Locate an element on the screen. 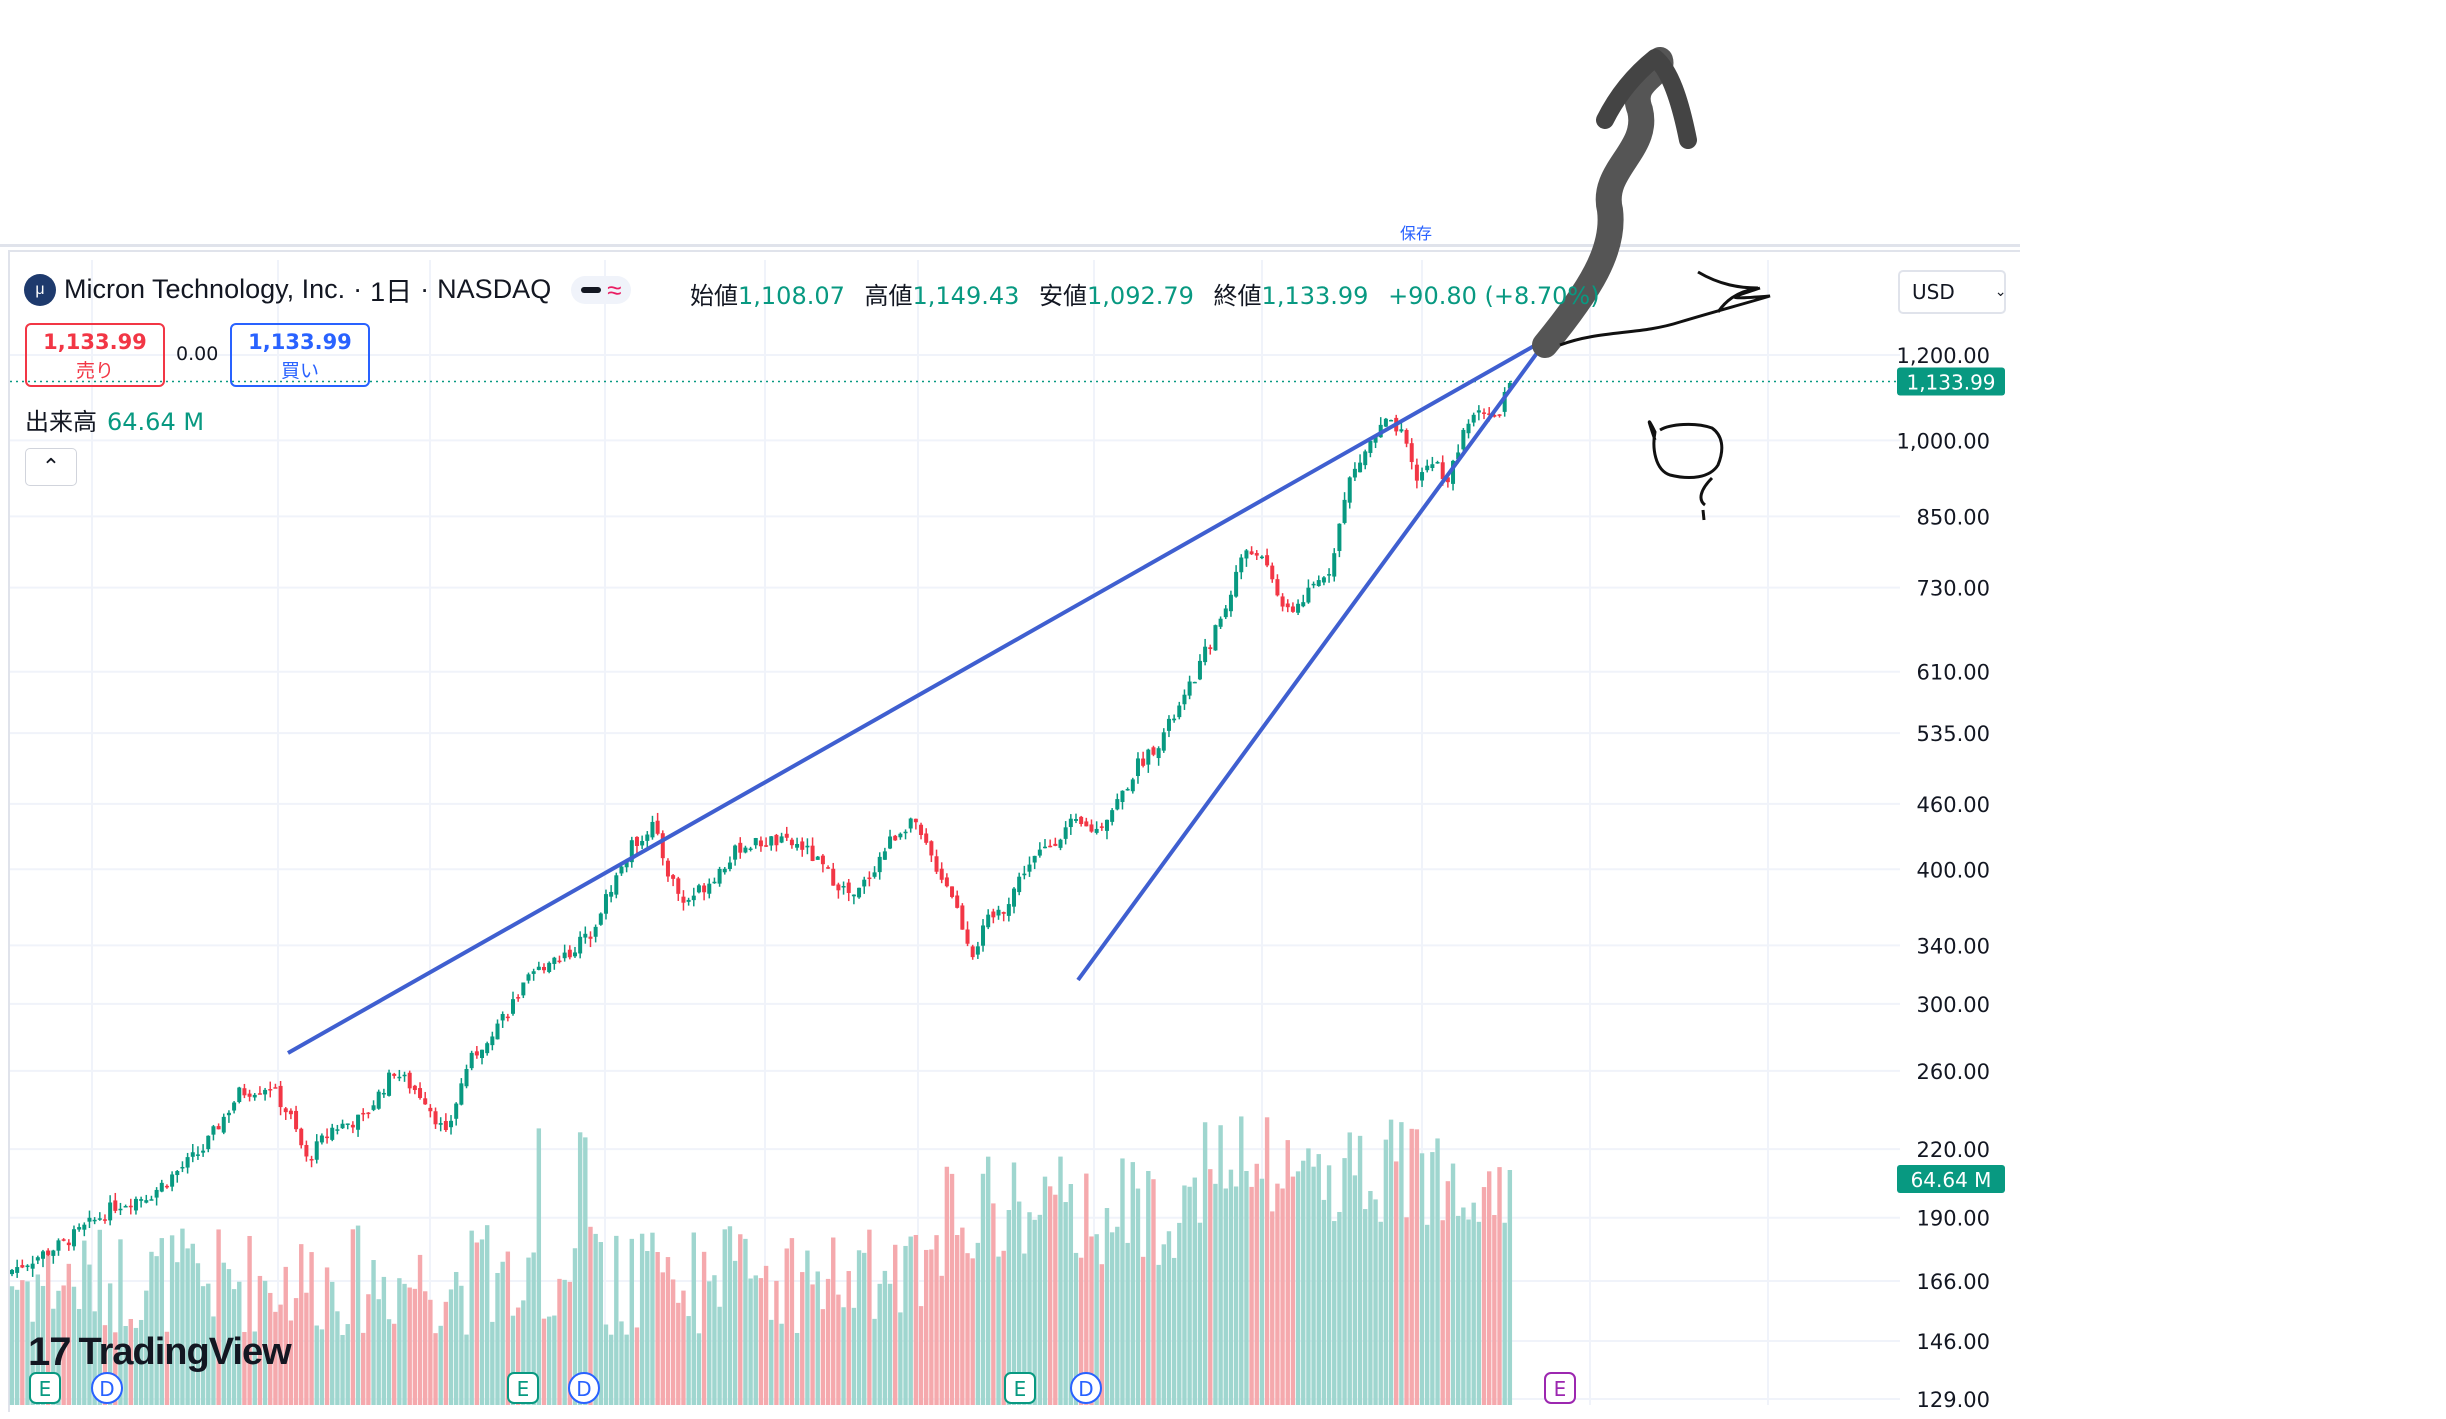  collapse-legend-button: ⌃ is located at coordinates (51, 467).